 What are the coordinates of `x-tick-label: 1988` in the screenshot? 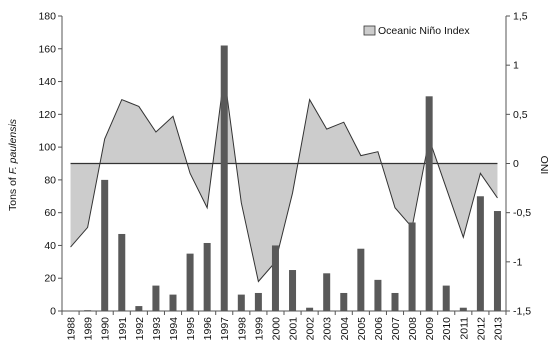 It's located at (72, 329).